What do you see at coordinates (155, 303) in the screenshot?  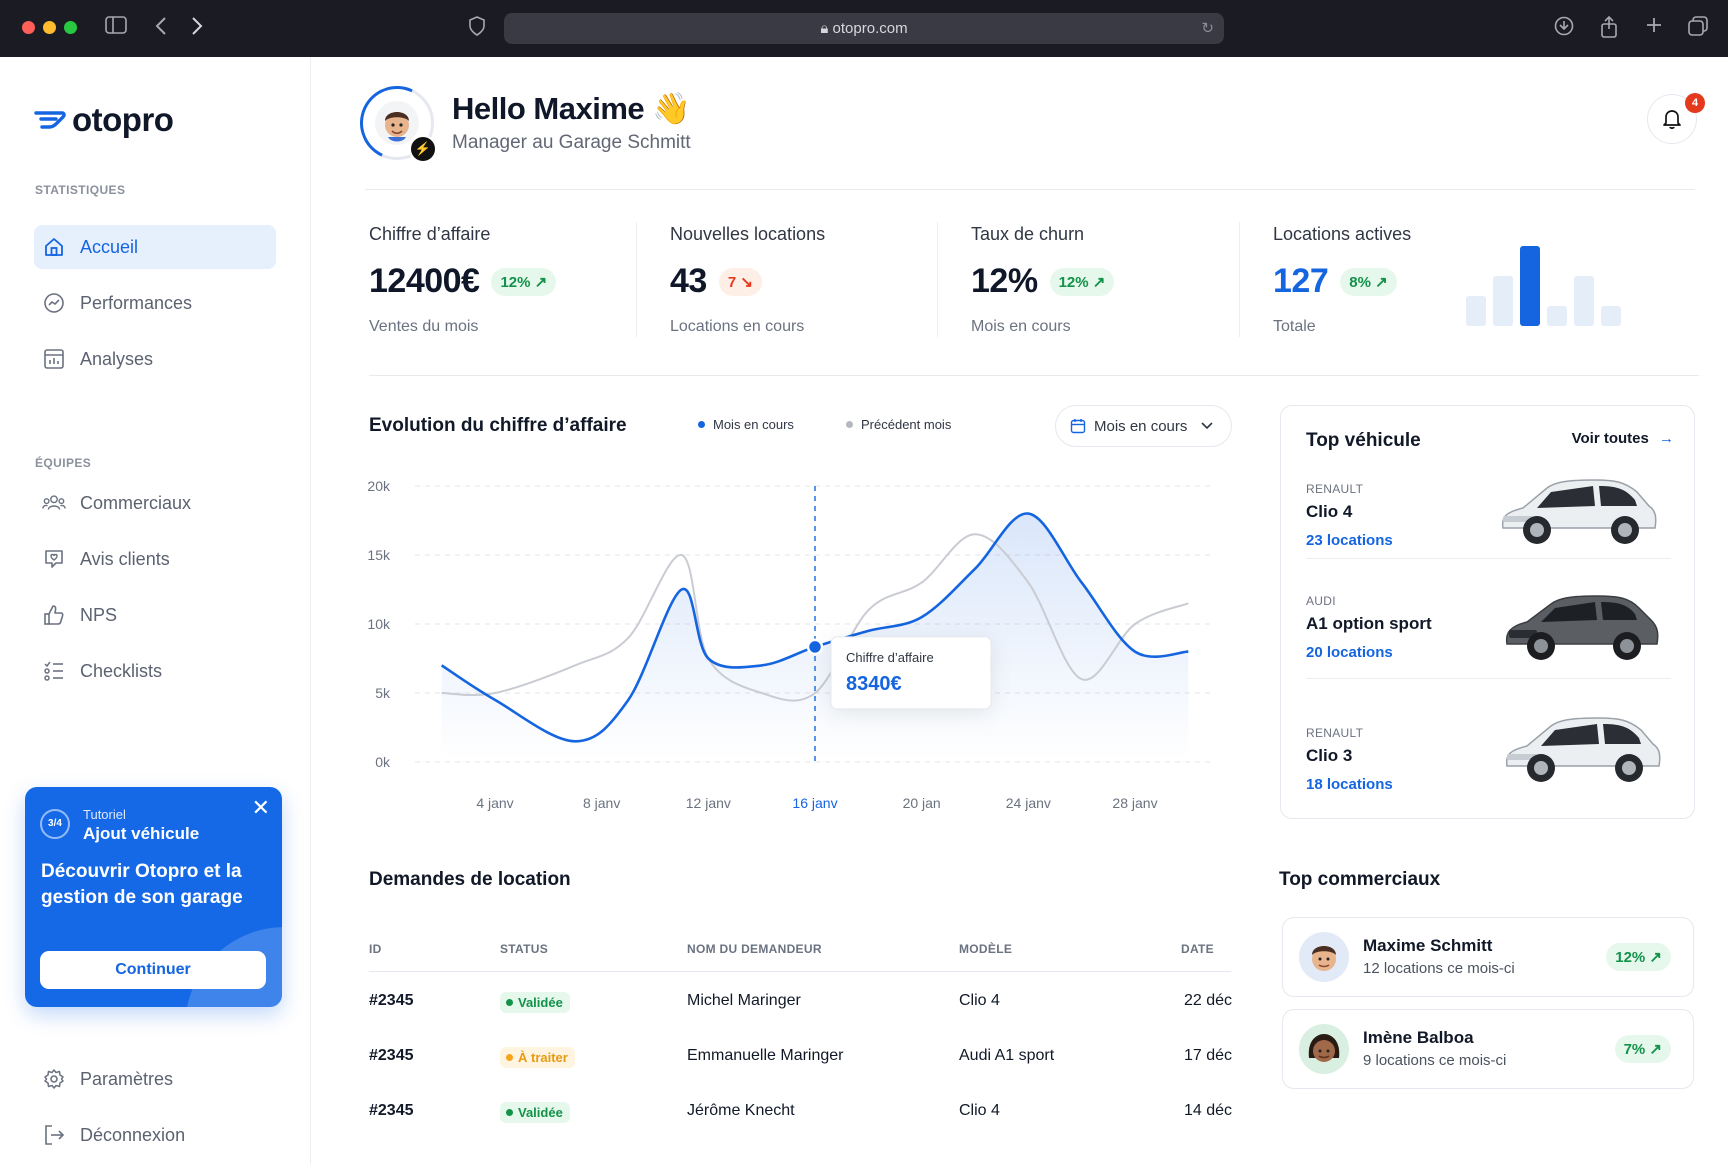 I see `sidebar-item-performances: Performances` at bounding box center [155, 303].